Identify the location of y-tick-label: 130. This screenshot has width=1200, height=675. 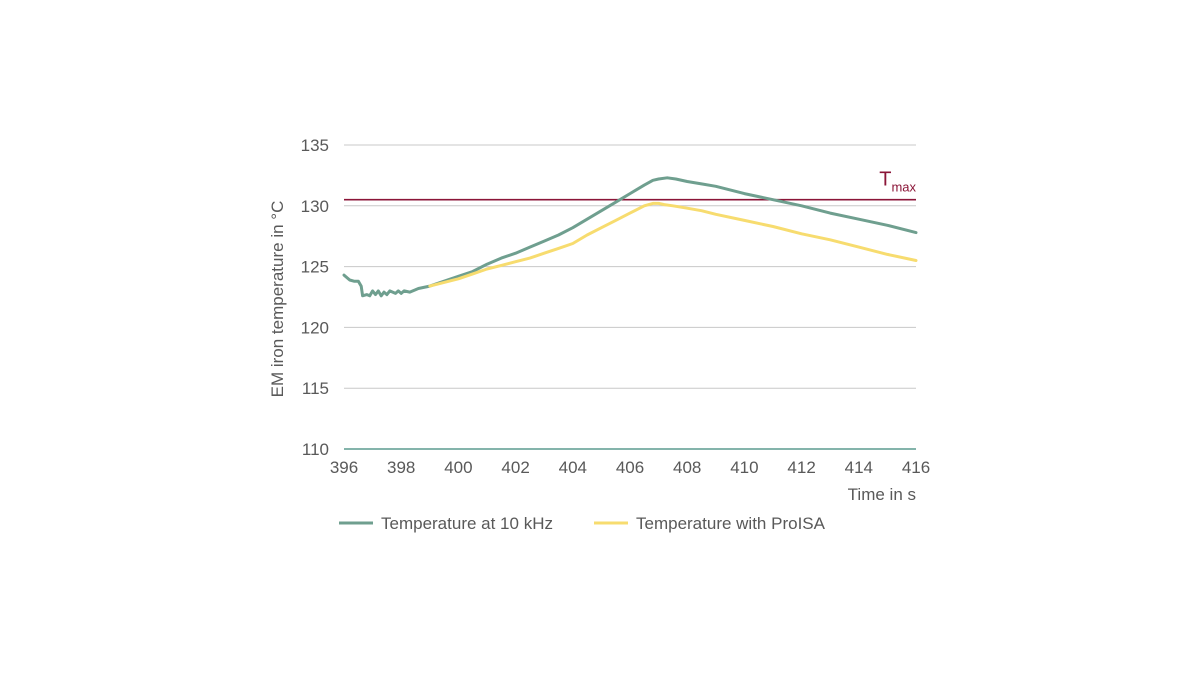
(315, 206).